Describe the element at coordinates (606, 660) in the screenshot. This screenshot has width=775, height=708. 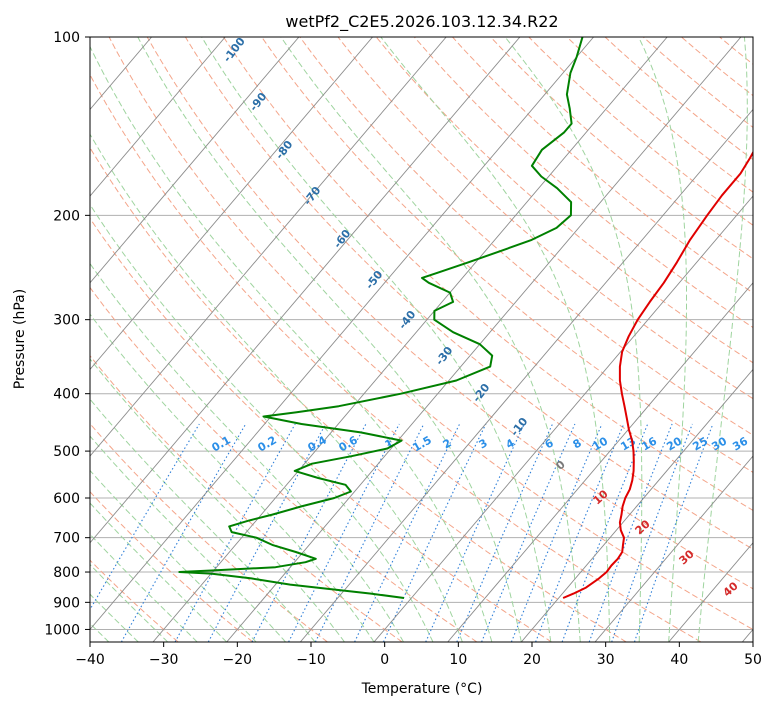
I see `x-tick-label: 30` at that location.